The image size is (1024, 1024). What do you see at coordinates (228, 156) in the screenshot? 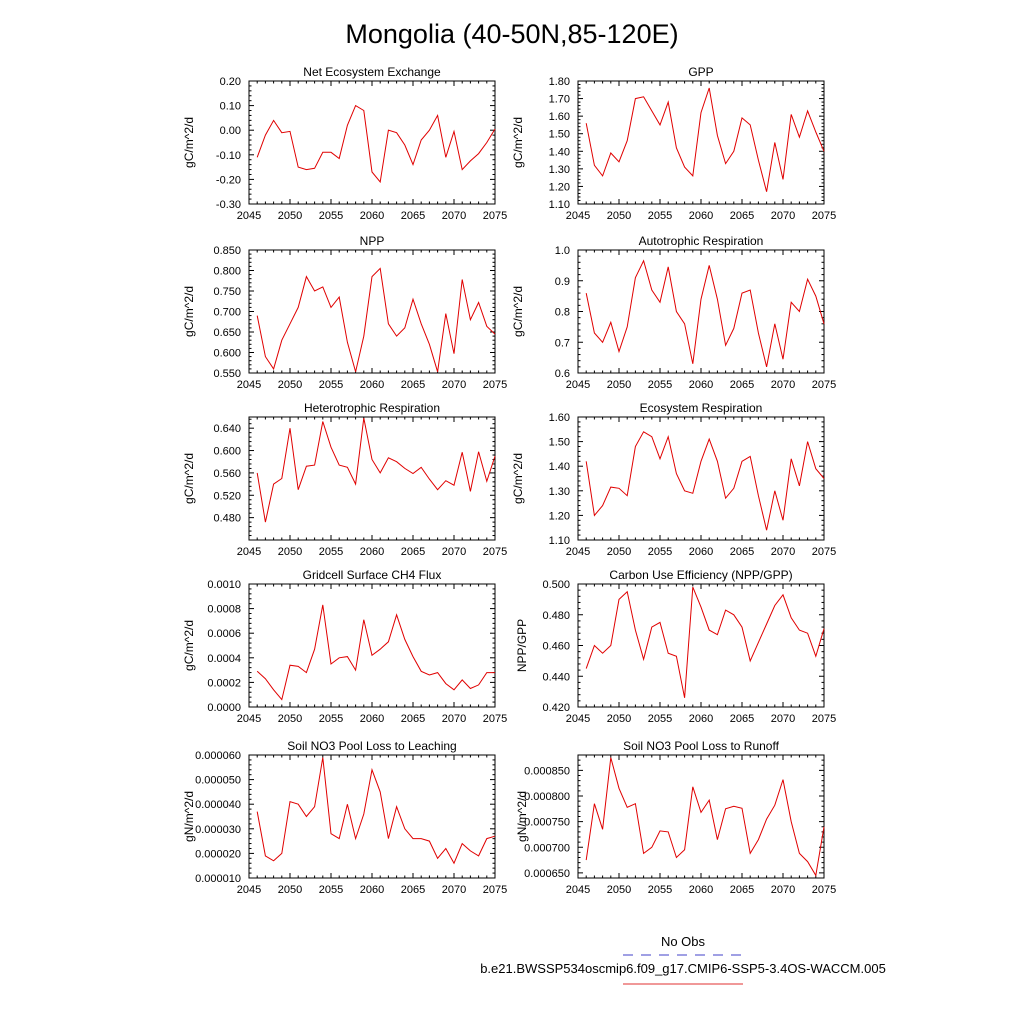
I see `y-tick-label: -0.10` at bounding box center [228, 156].